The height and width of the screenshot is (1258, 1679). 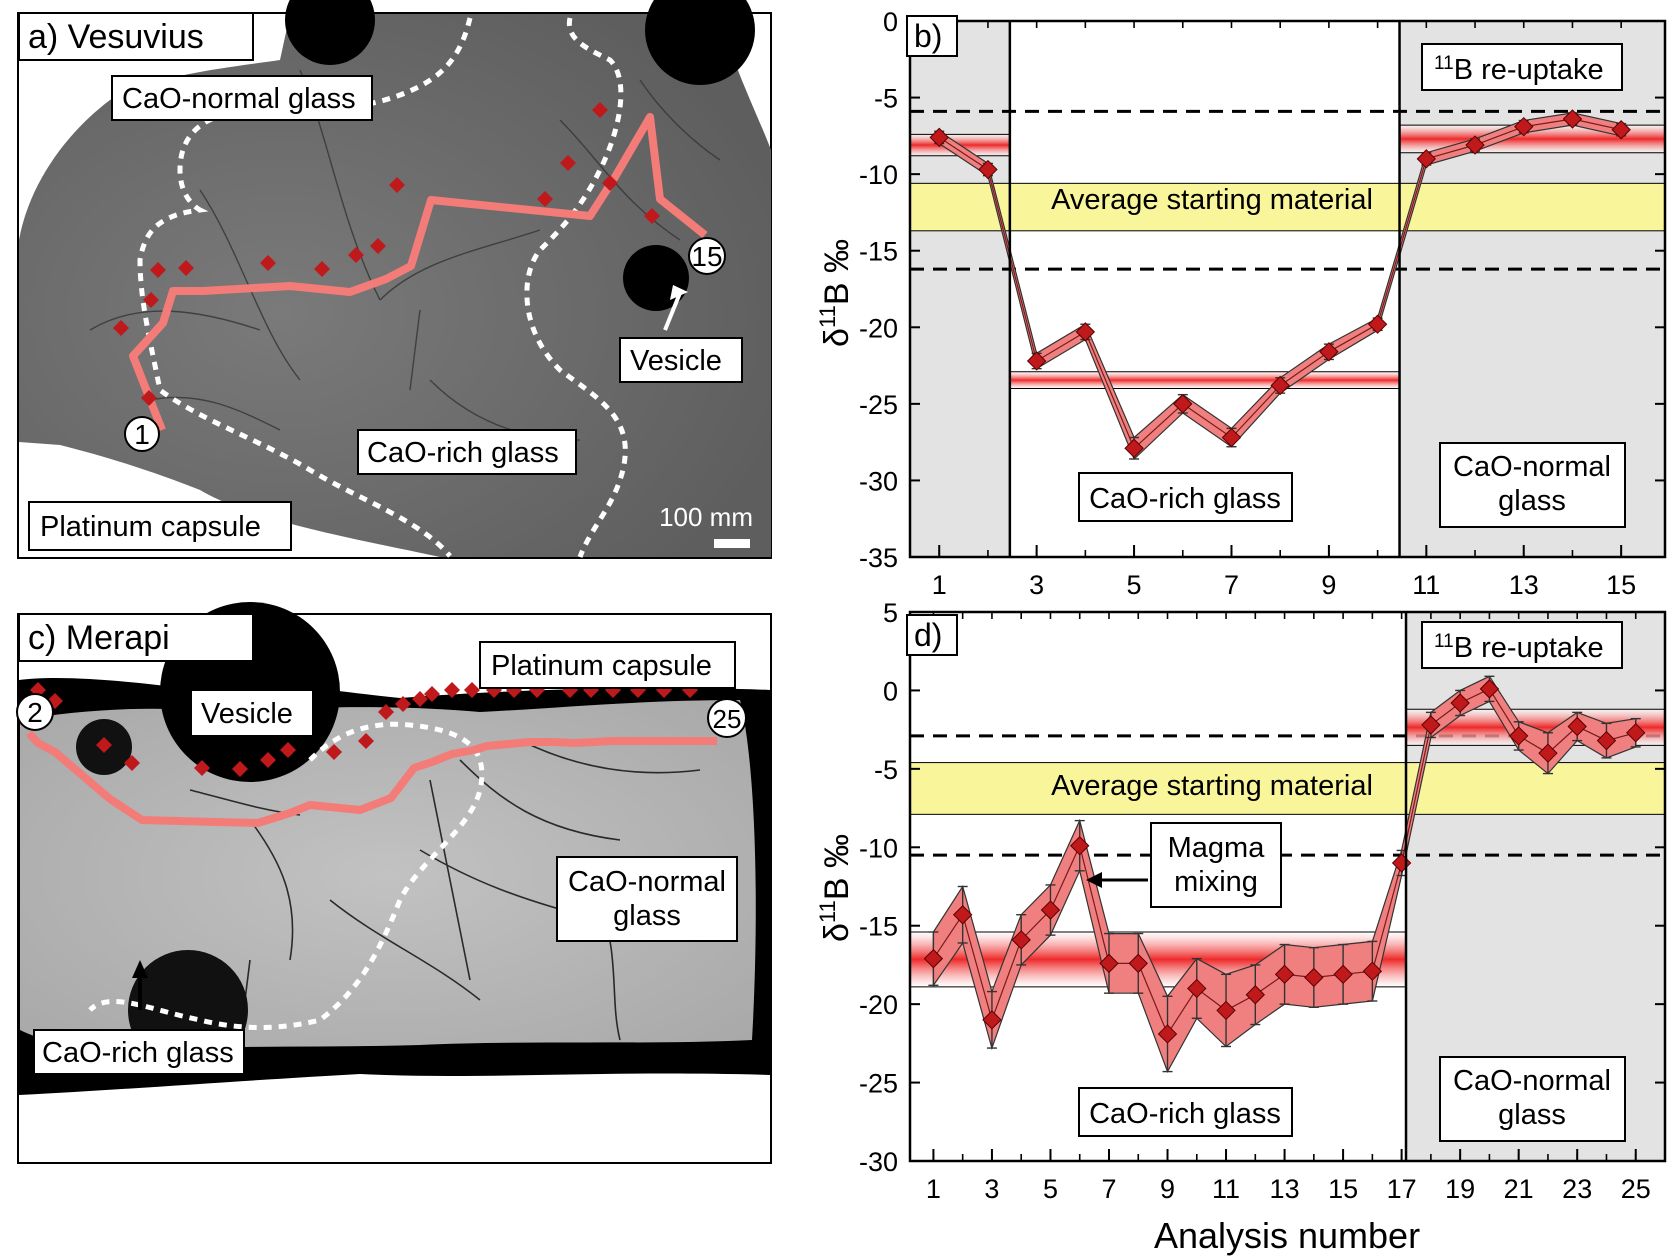 I want to click on vesicle-shape, so click(x=330, y=32).